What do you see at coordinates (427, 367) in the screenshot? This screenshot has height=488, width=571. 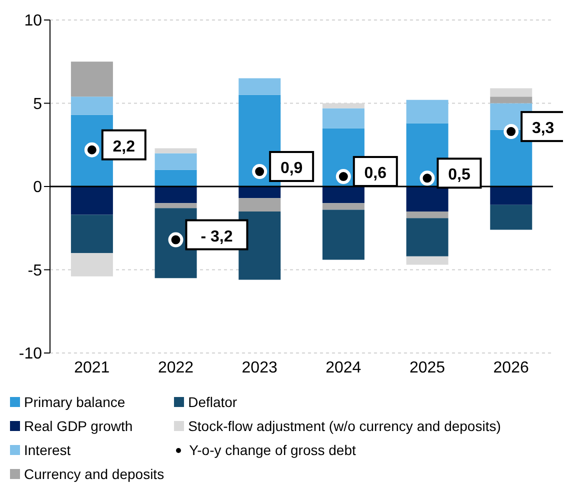 I see `x-tick-label: 2025` at bounding box center [427, 367].